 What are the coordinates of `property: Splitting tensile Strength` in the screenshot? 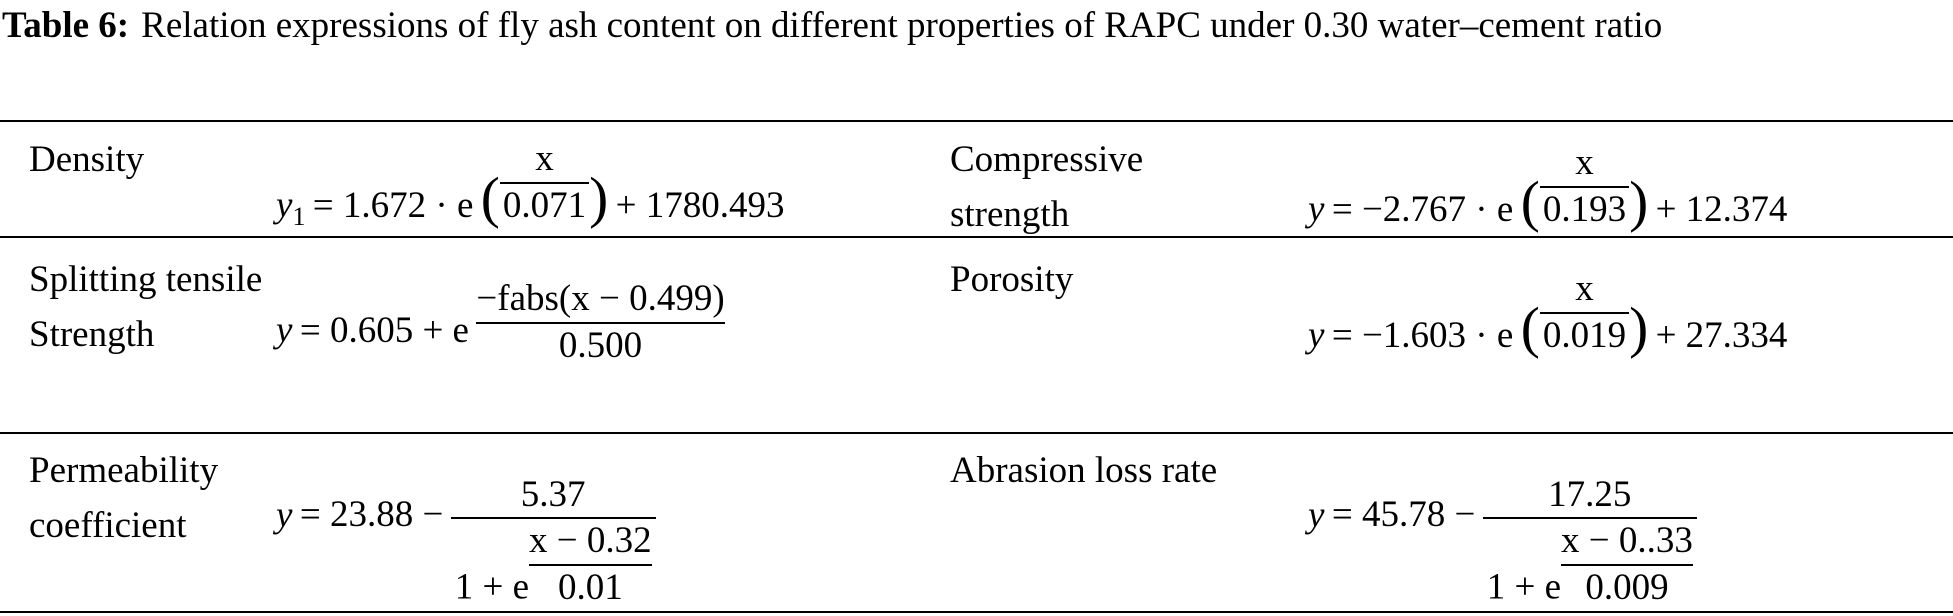 It's located at (146, 307).